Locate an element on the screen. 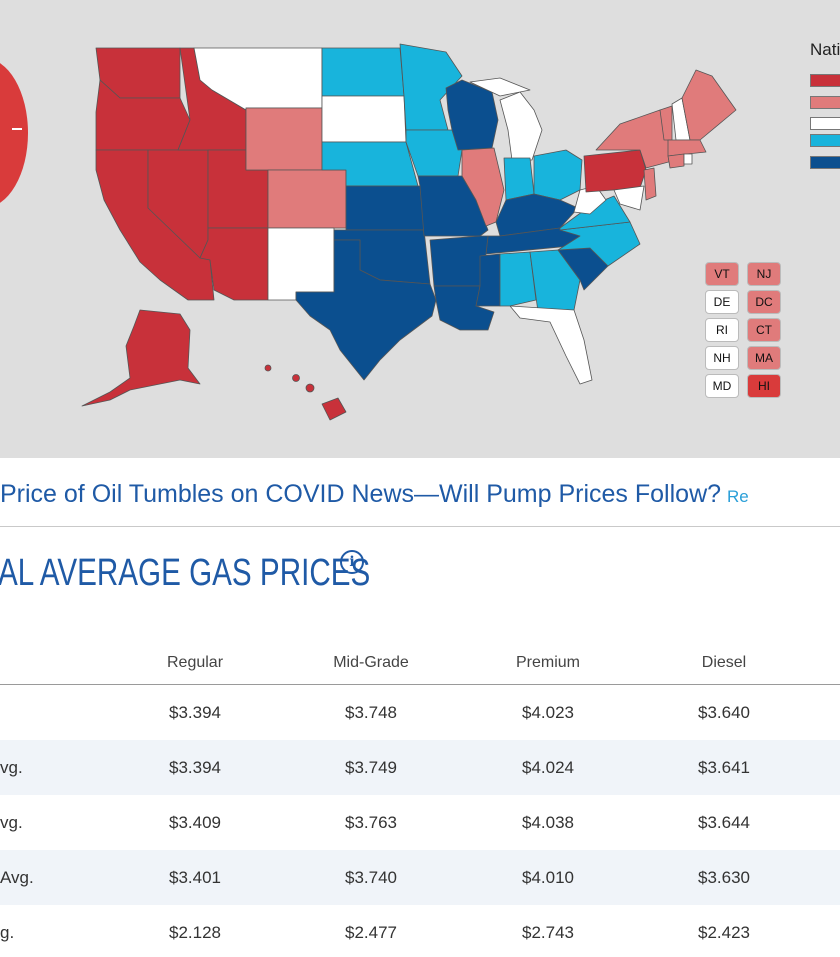 This screenshot has width=840, height=957. state-new-mexico is located at coordinates (301, 264).